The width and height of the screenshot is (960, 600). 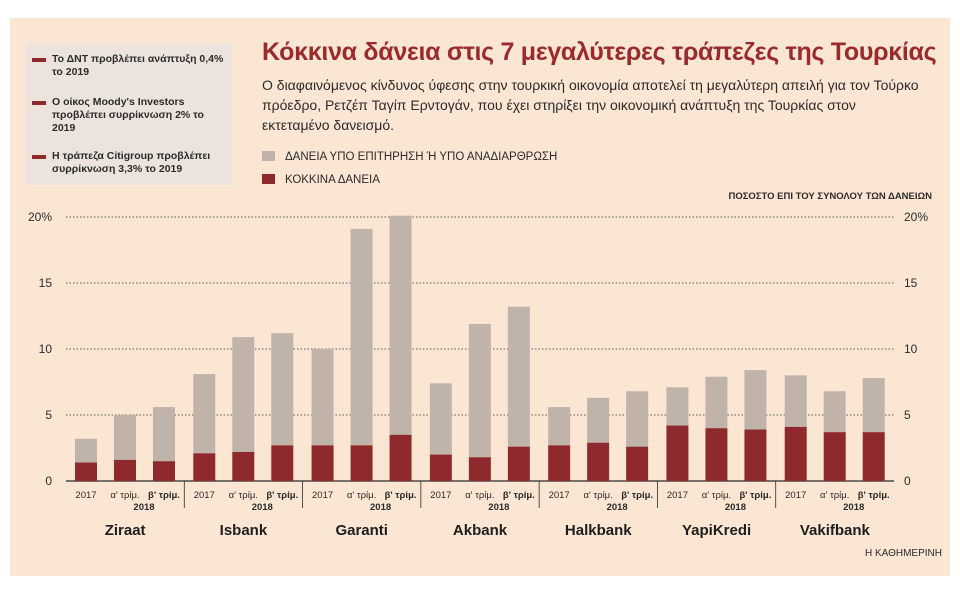 I want to click on forecast-note-imf: Το ΔΝΤ προβλέπει ανάπτυξη 0,4% το 2019, so click(x=130, y=66).